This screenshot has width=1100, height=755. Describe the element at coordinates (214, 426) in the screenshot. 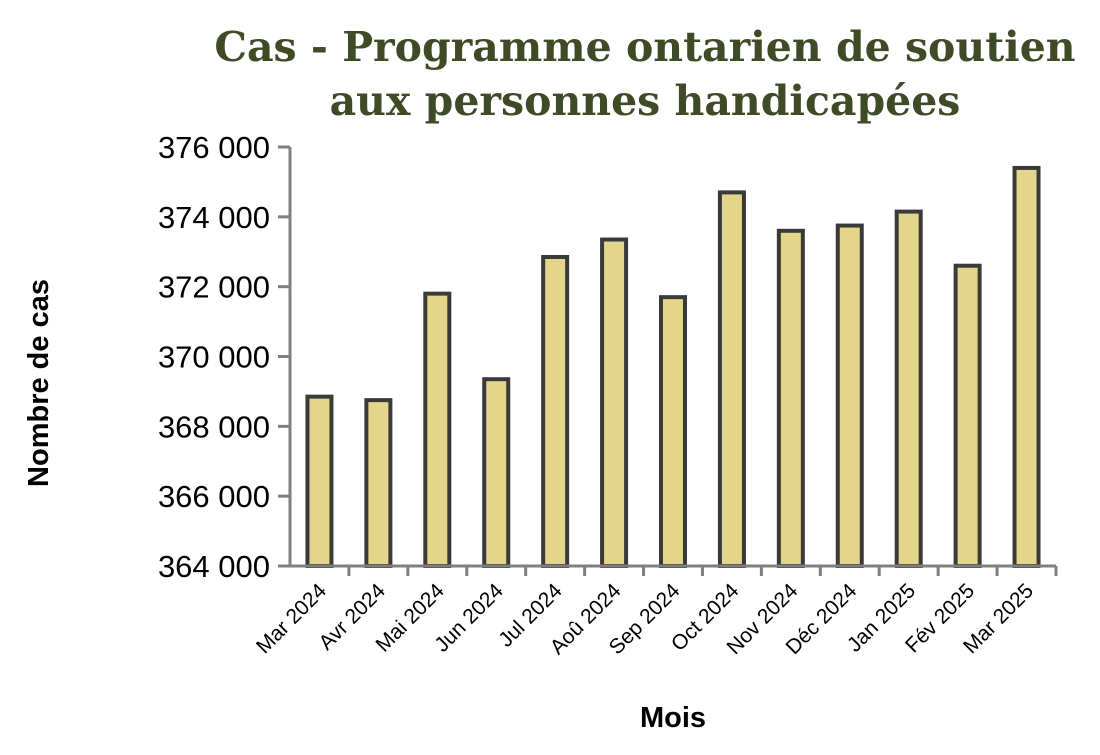

I see `y-tick-label: 368 000` at that location.